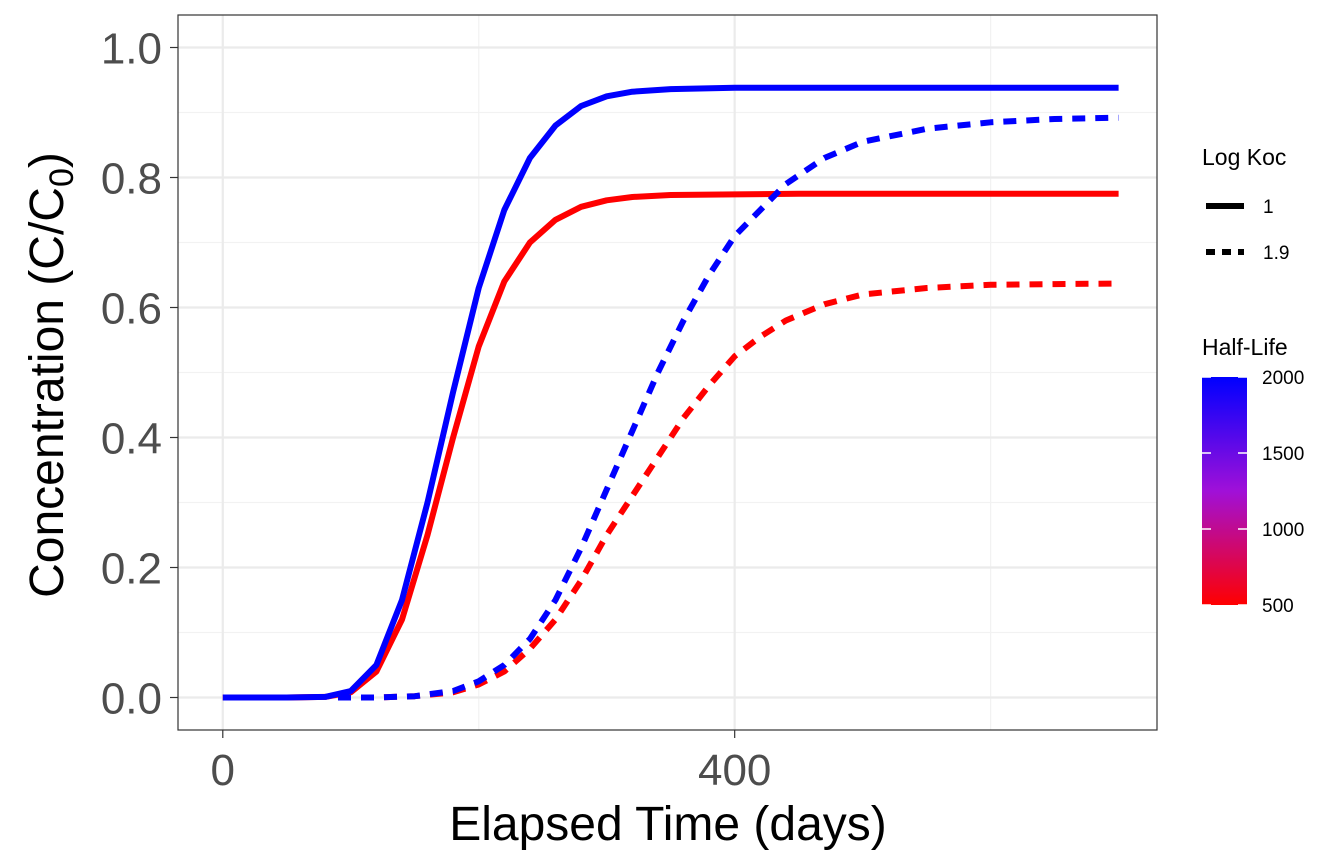 This screenshot has height=865, width=1344. What do you see at coordinates (131, 569) in the screenshot?
I see `y-tick-label: 0.2` at bounding box center [131, 569].